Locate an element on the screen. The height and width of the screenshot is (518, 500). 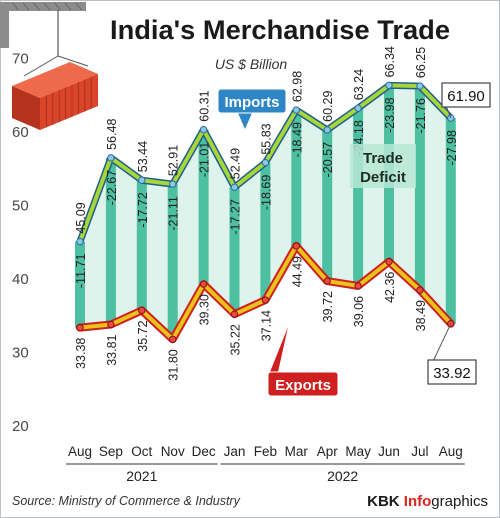
x-tick-label: Apr is located at coordinates (328, 451).